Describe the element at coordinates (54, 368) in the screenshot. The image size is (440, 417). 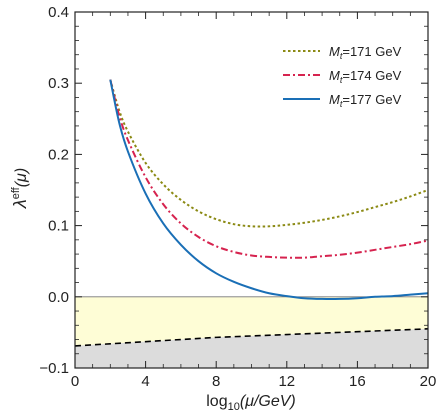
I see `y-tick-label: −0.1` at that location.